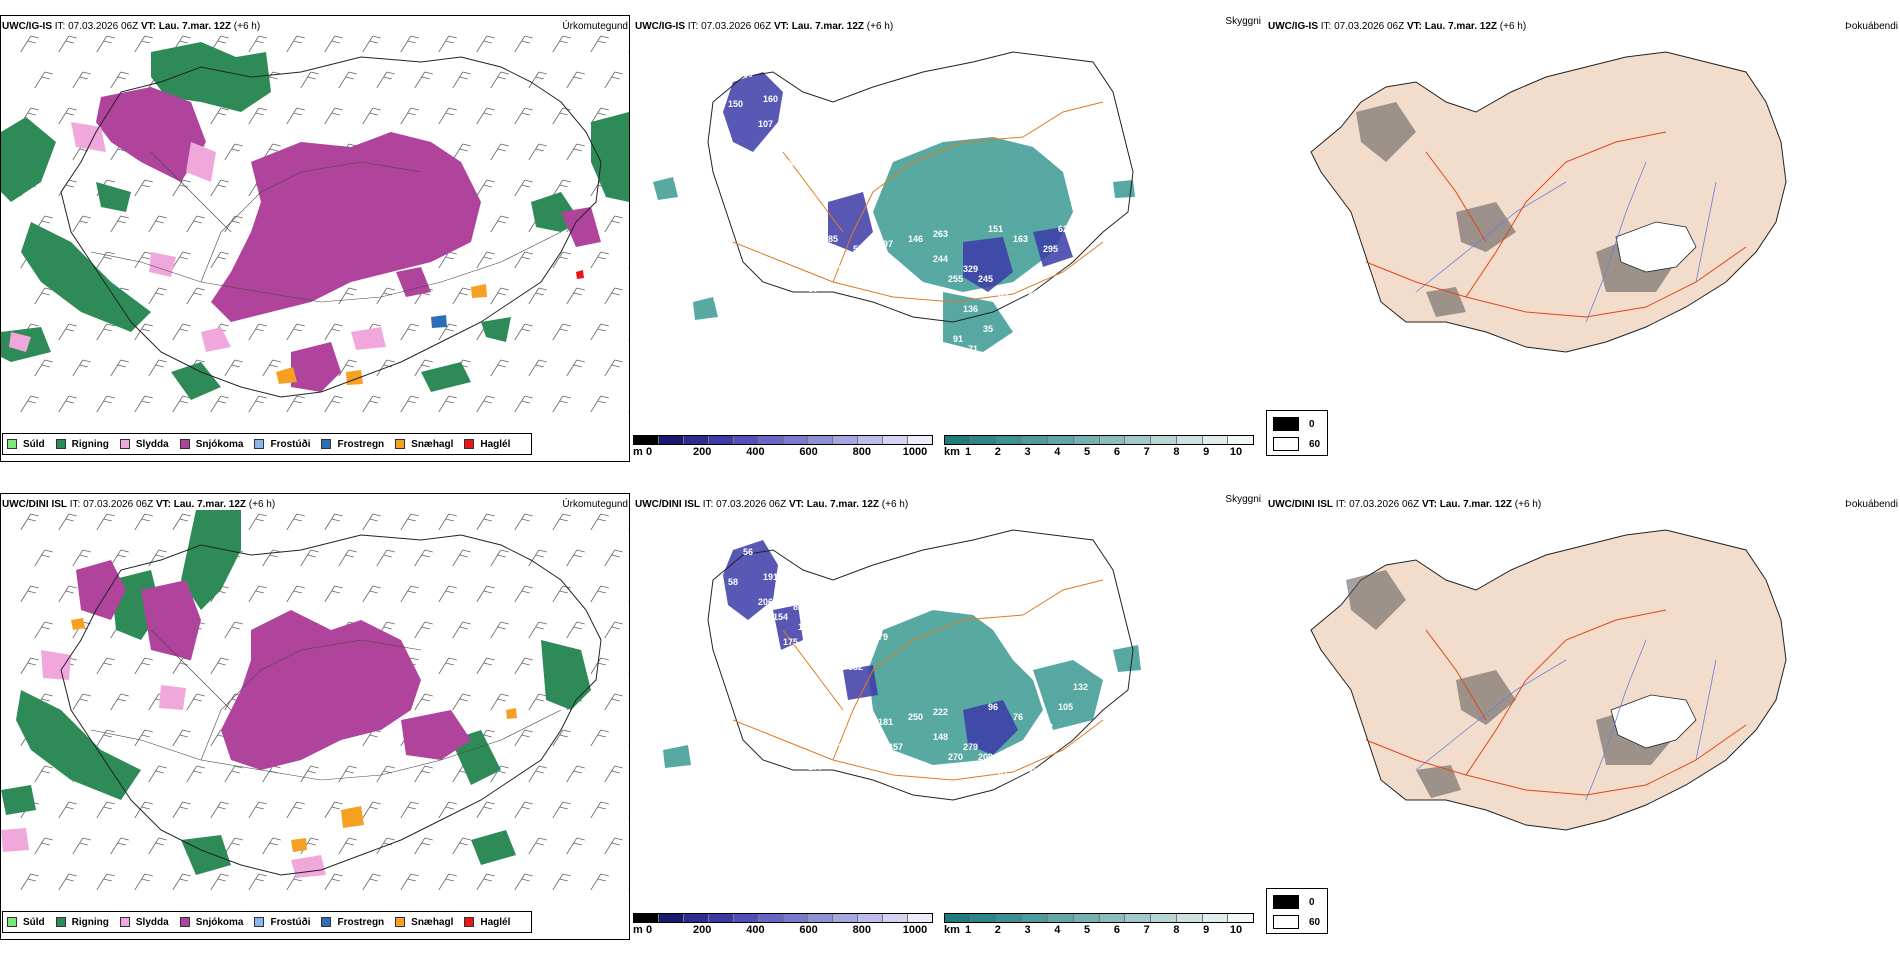 The width and height of the screenshot is (1900, 953). I want to click on ceiling-label: 182, so click(860, 319).